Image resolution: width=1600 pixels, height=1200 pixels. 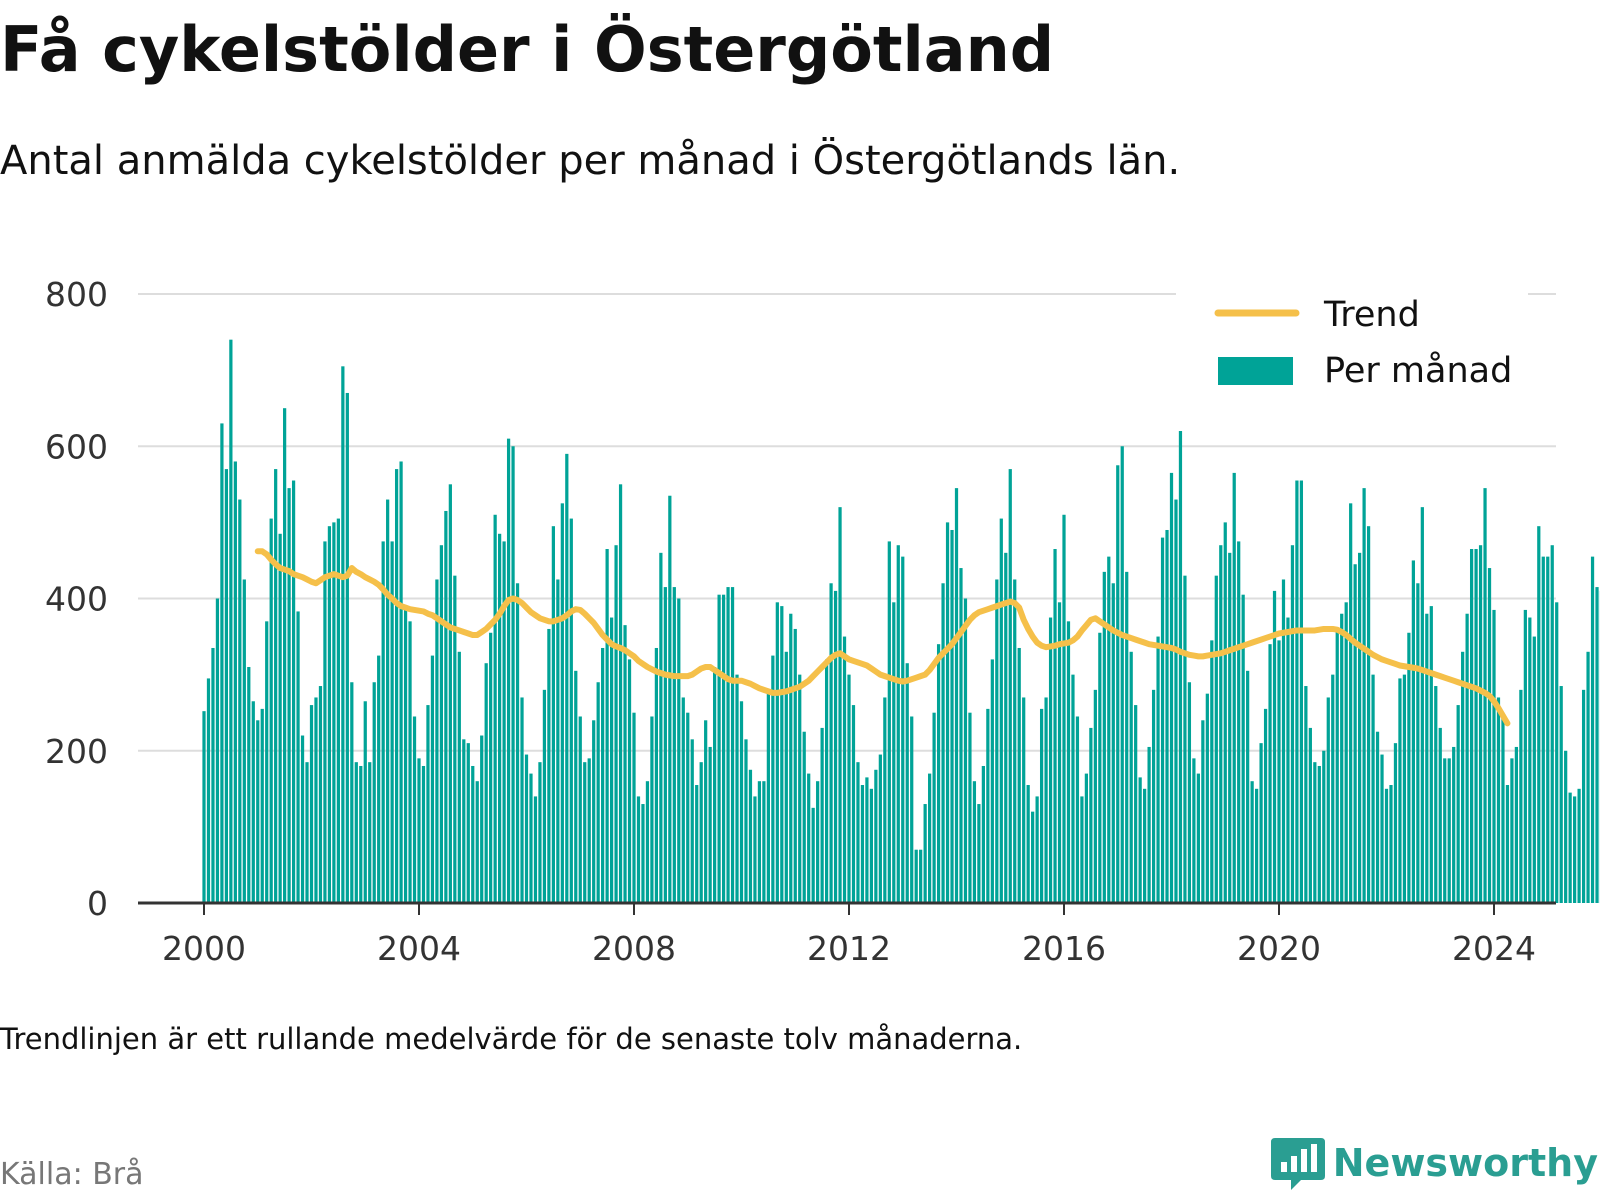 I want to click on y-tick-label: 200, so click(x=76, y=751).